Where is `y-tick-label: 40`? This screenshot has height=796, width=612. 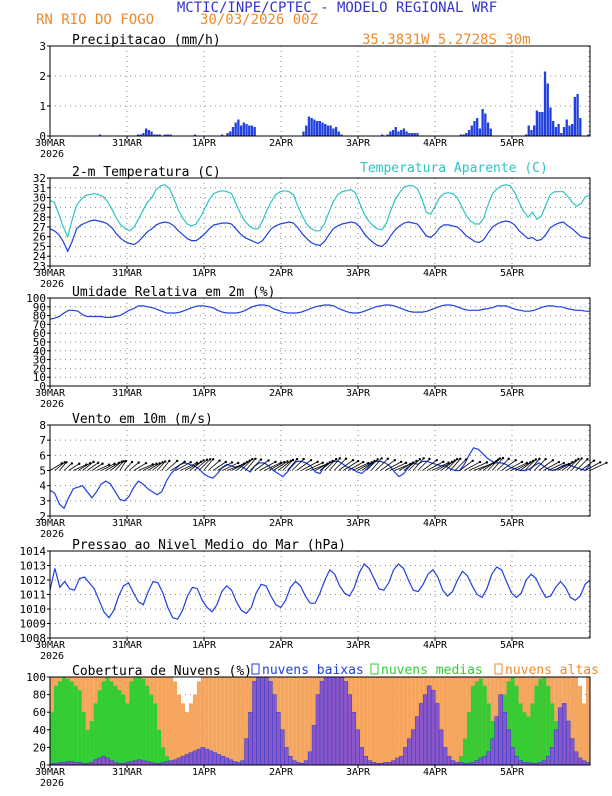 y-tick-label: 40 is located at coordinates (39, 730).